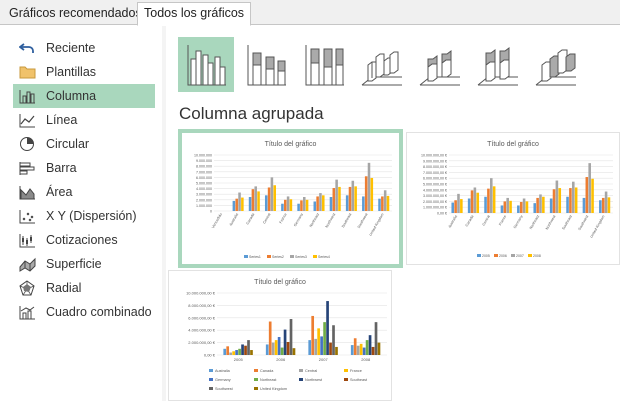 The height and width of the screenshot is (407, 620). What do you see at coordinates (84, 288) in the screenshot?
I see `sidebar-item-radar: Radial` at bounding box center [84, 288].